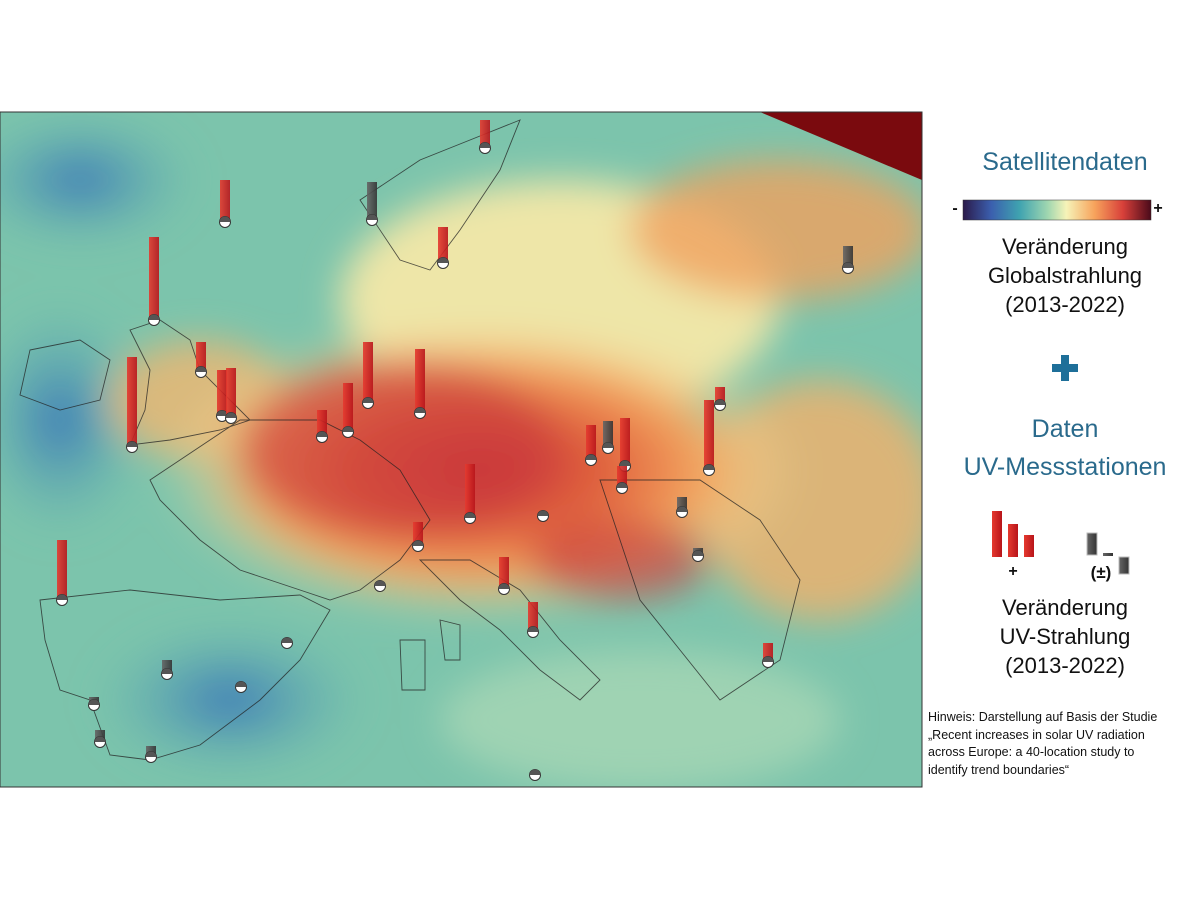 The height and width of the screenshot is (900, 1200). I want to click on scale-max: +, so click(1158, 208).